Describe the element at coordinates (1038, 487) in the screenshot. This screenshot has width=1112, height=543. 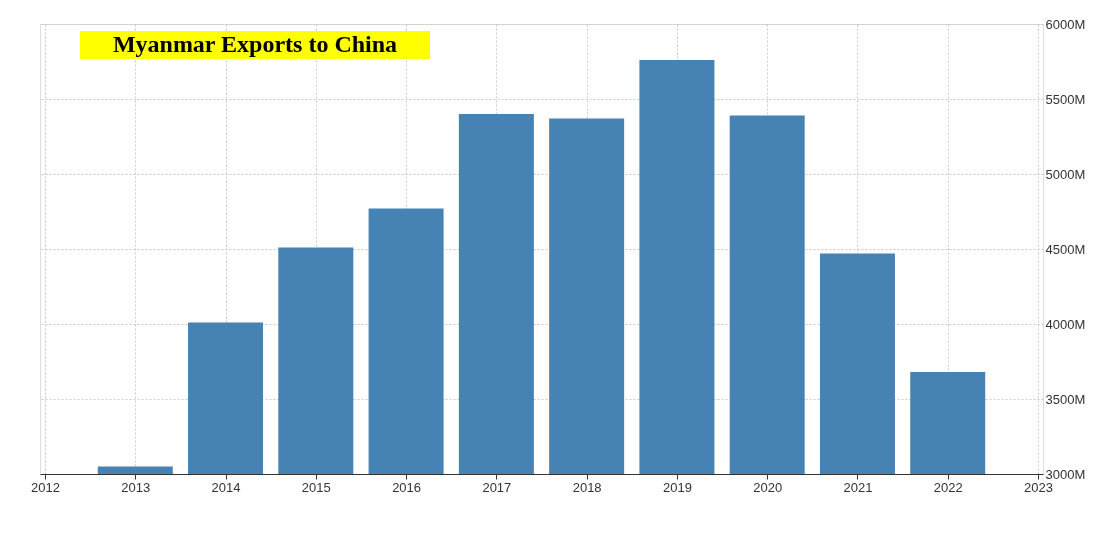
I see `x-tick-label: 2023` at that location.